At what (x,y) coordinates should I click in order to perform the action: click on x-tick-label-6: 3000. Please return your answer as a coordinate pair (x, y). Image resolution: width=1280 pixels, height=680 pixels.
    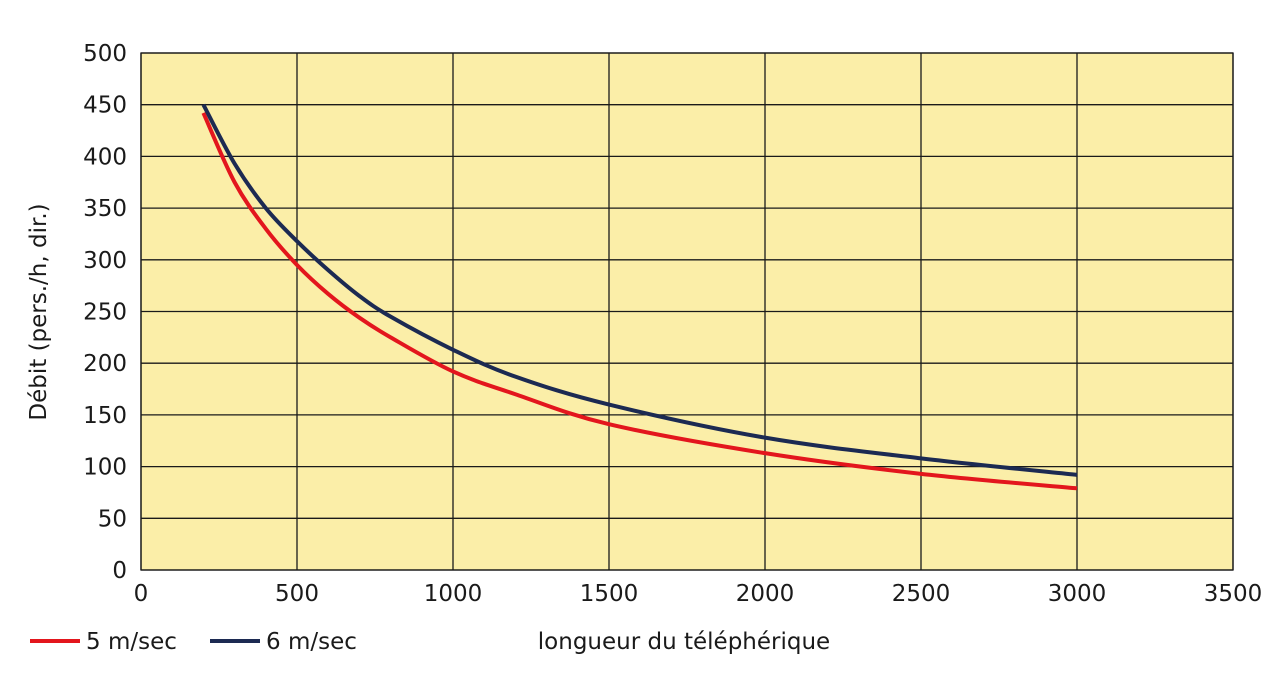
    Looking at the image, I should click on (1077, 594).